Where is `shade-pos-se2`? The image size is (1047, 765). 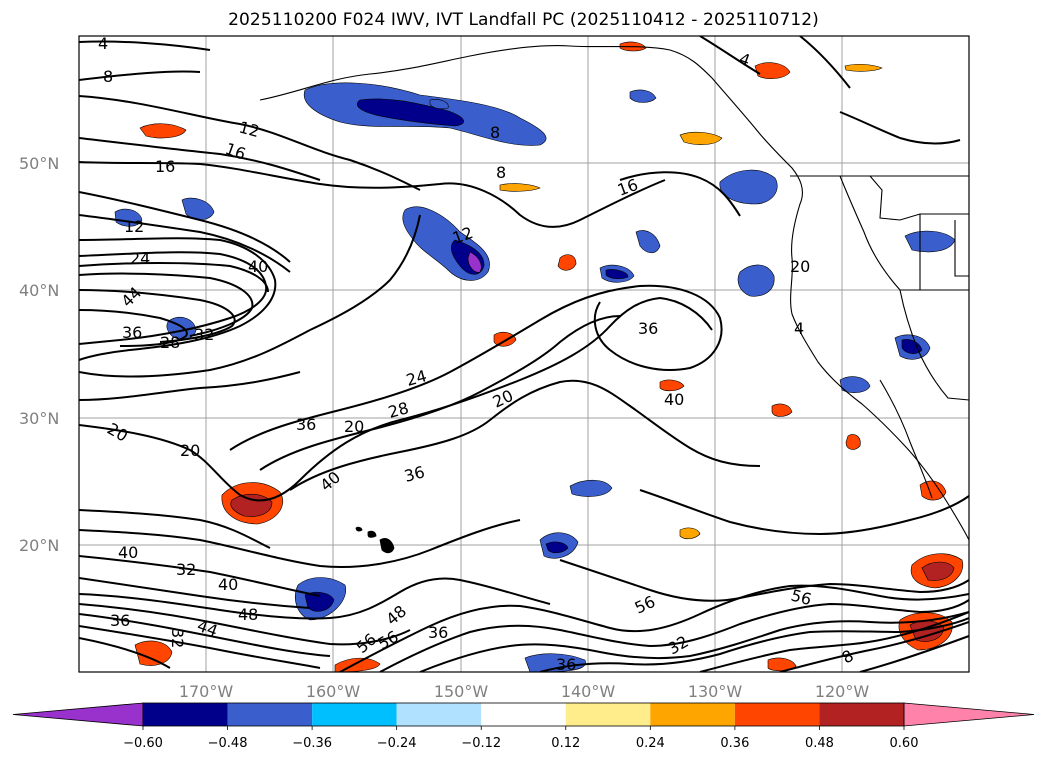
shade-pos-se2 is located at coordinates (782, 664).